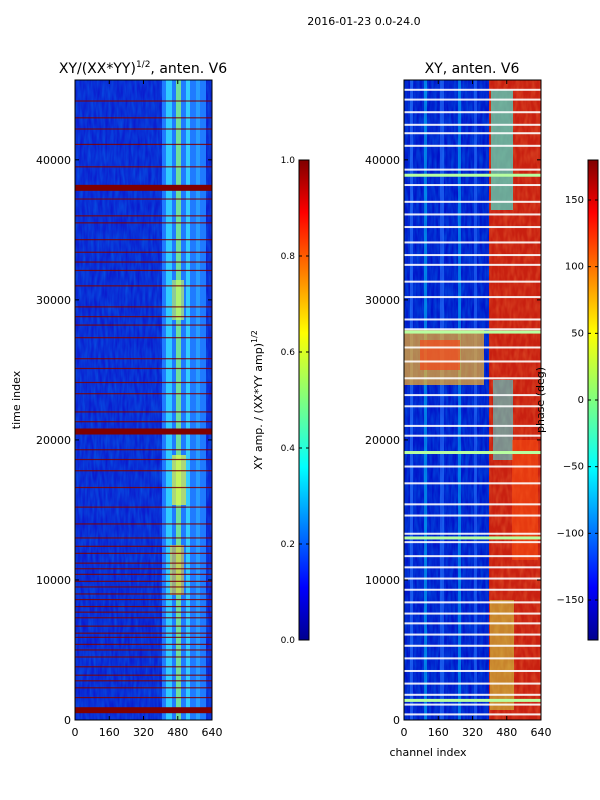 The image size is (600, 800). I want to click on colorbar1-scale, so click(304, 400).